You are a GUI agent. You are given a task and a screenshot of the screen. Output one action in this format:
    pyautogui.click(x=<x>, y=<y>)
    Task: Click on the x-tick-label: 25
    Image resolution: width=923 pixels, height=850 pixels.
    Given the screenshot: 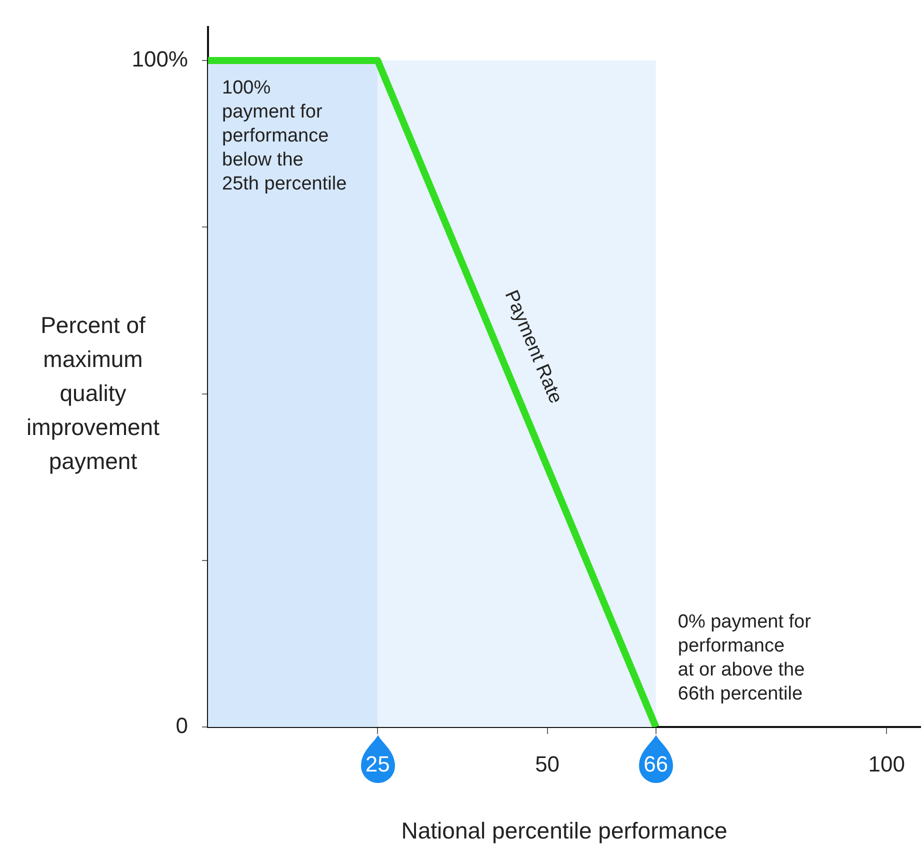 What is the action you would take?
    pyautogui.click(x=377, y=763)
    